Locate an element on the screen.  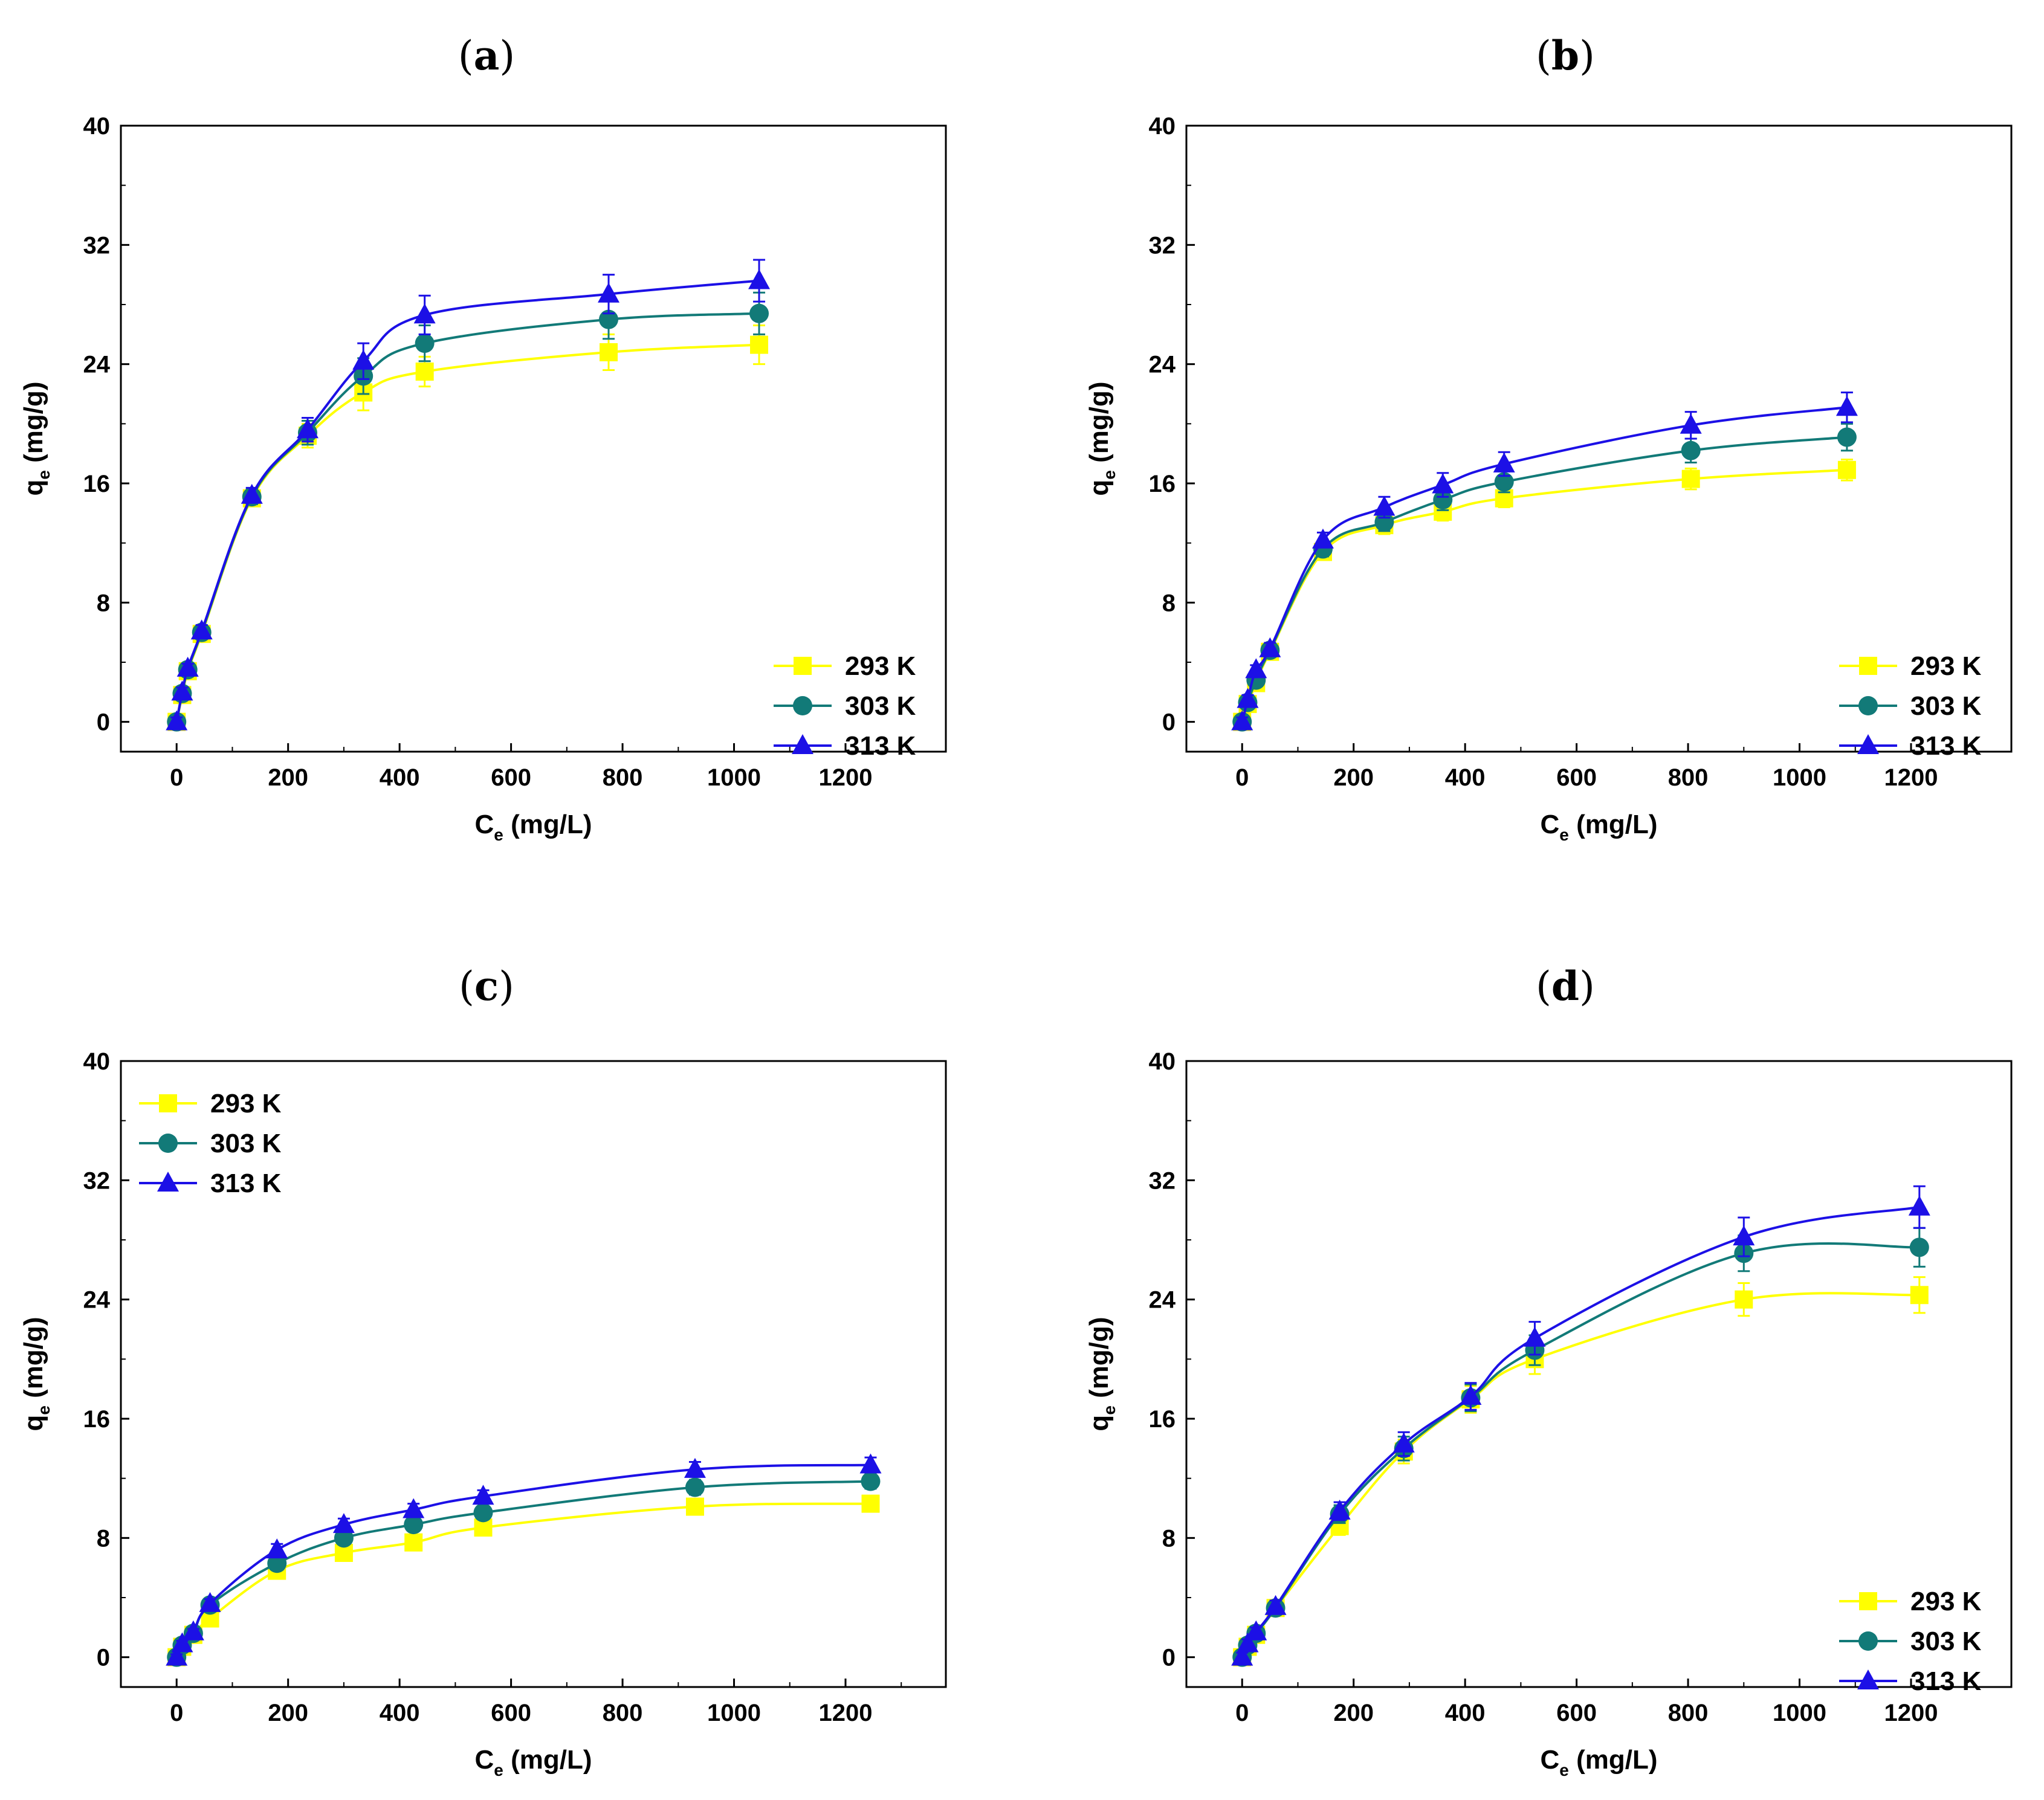
panel-label: (b) is located at coordinates (1565, 55).